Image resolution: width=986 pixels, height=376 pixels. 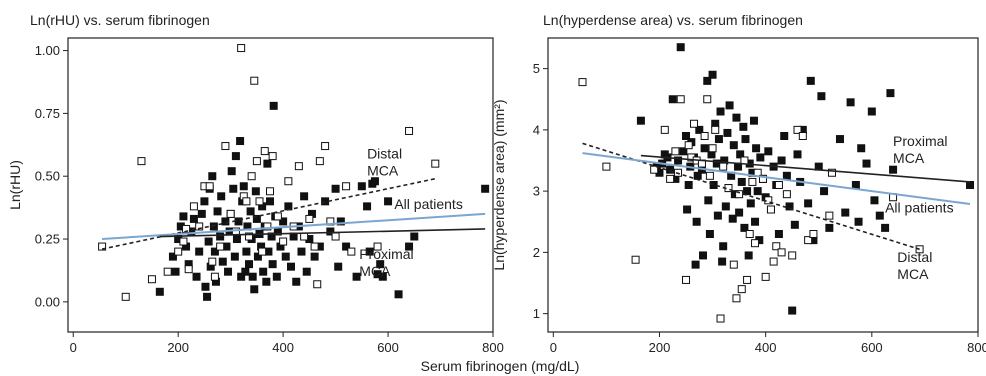 I want to click on chart-1-fit-line-all-patients, so click(x=294, y=226).